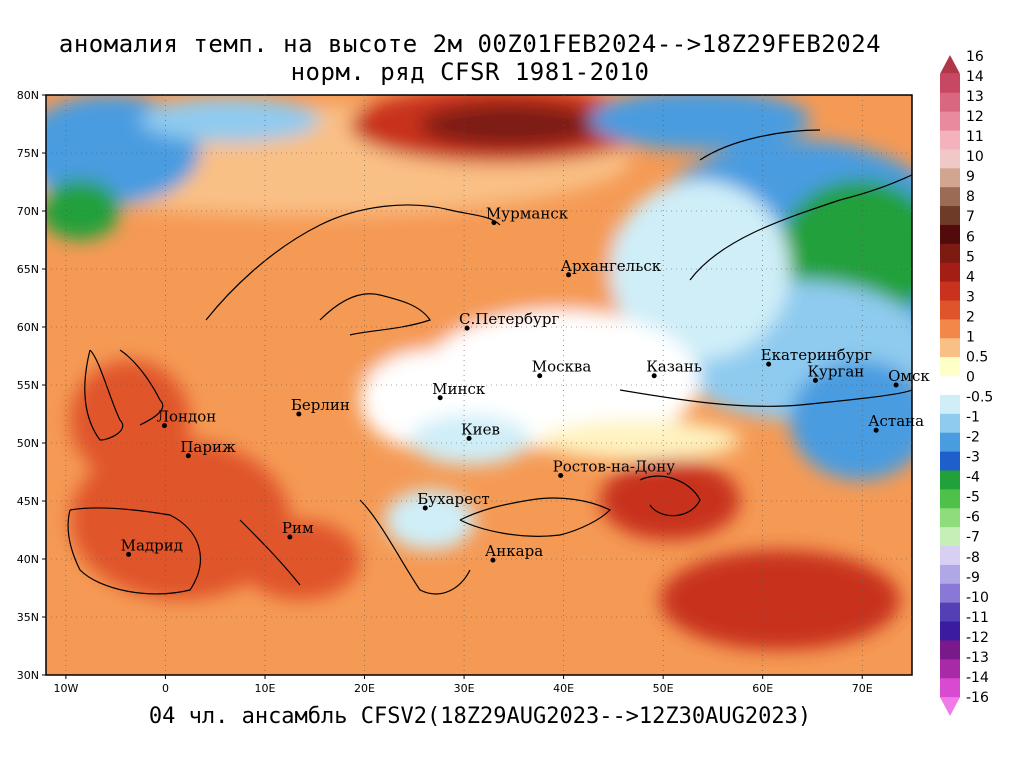 The height and width of the screenshot is (768, 1024). I want to click on city-label: Екатеринбург, so click(816, 355).